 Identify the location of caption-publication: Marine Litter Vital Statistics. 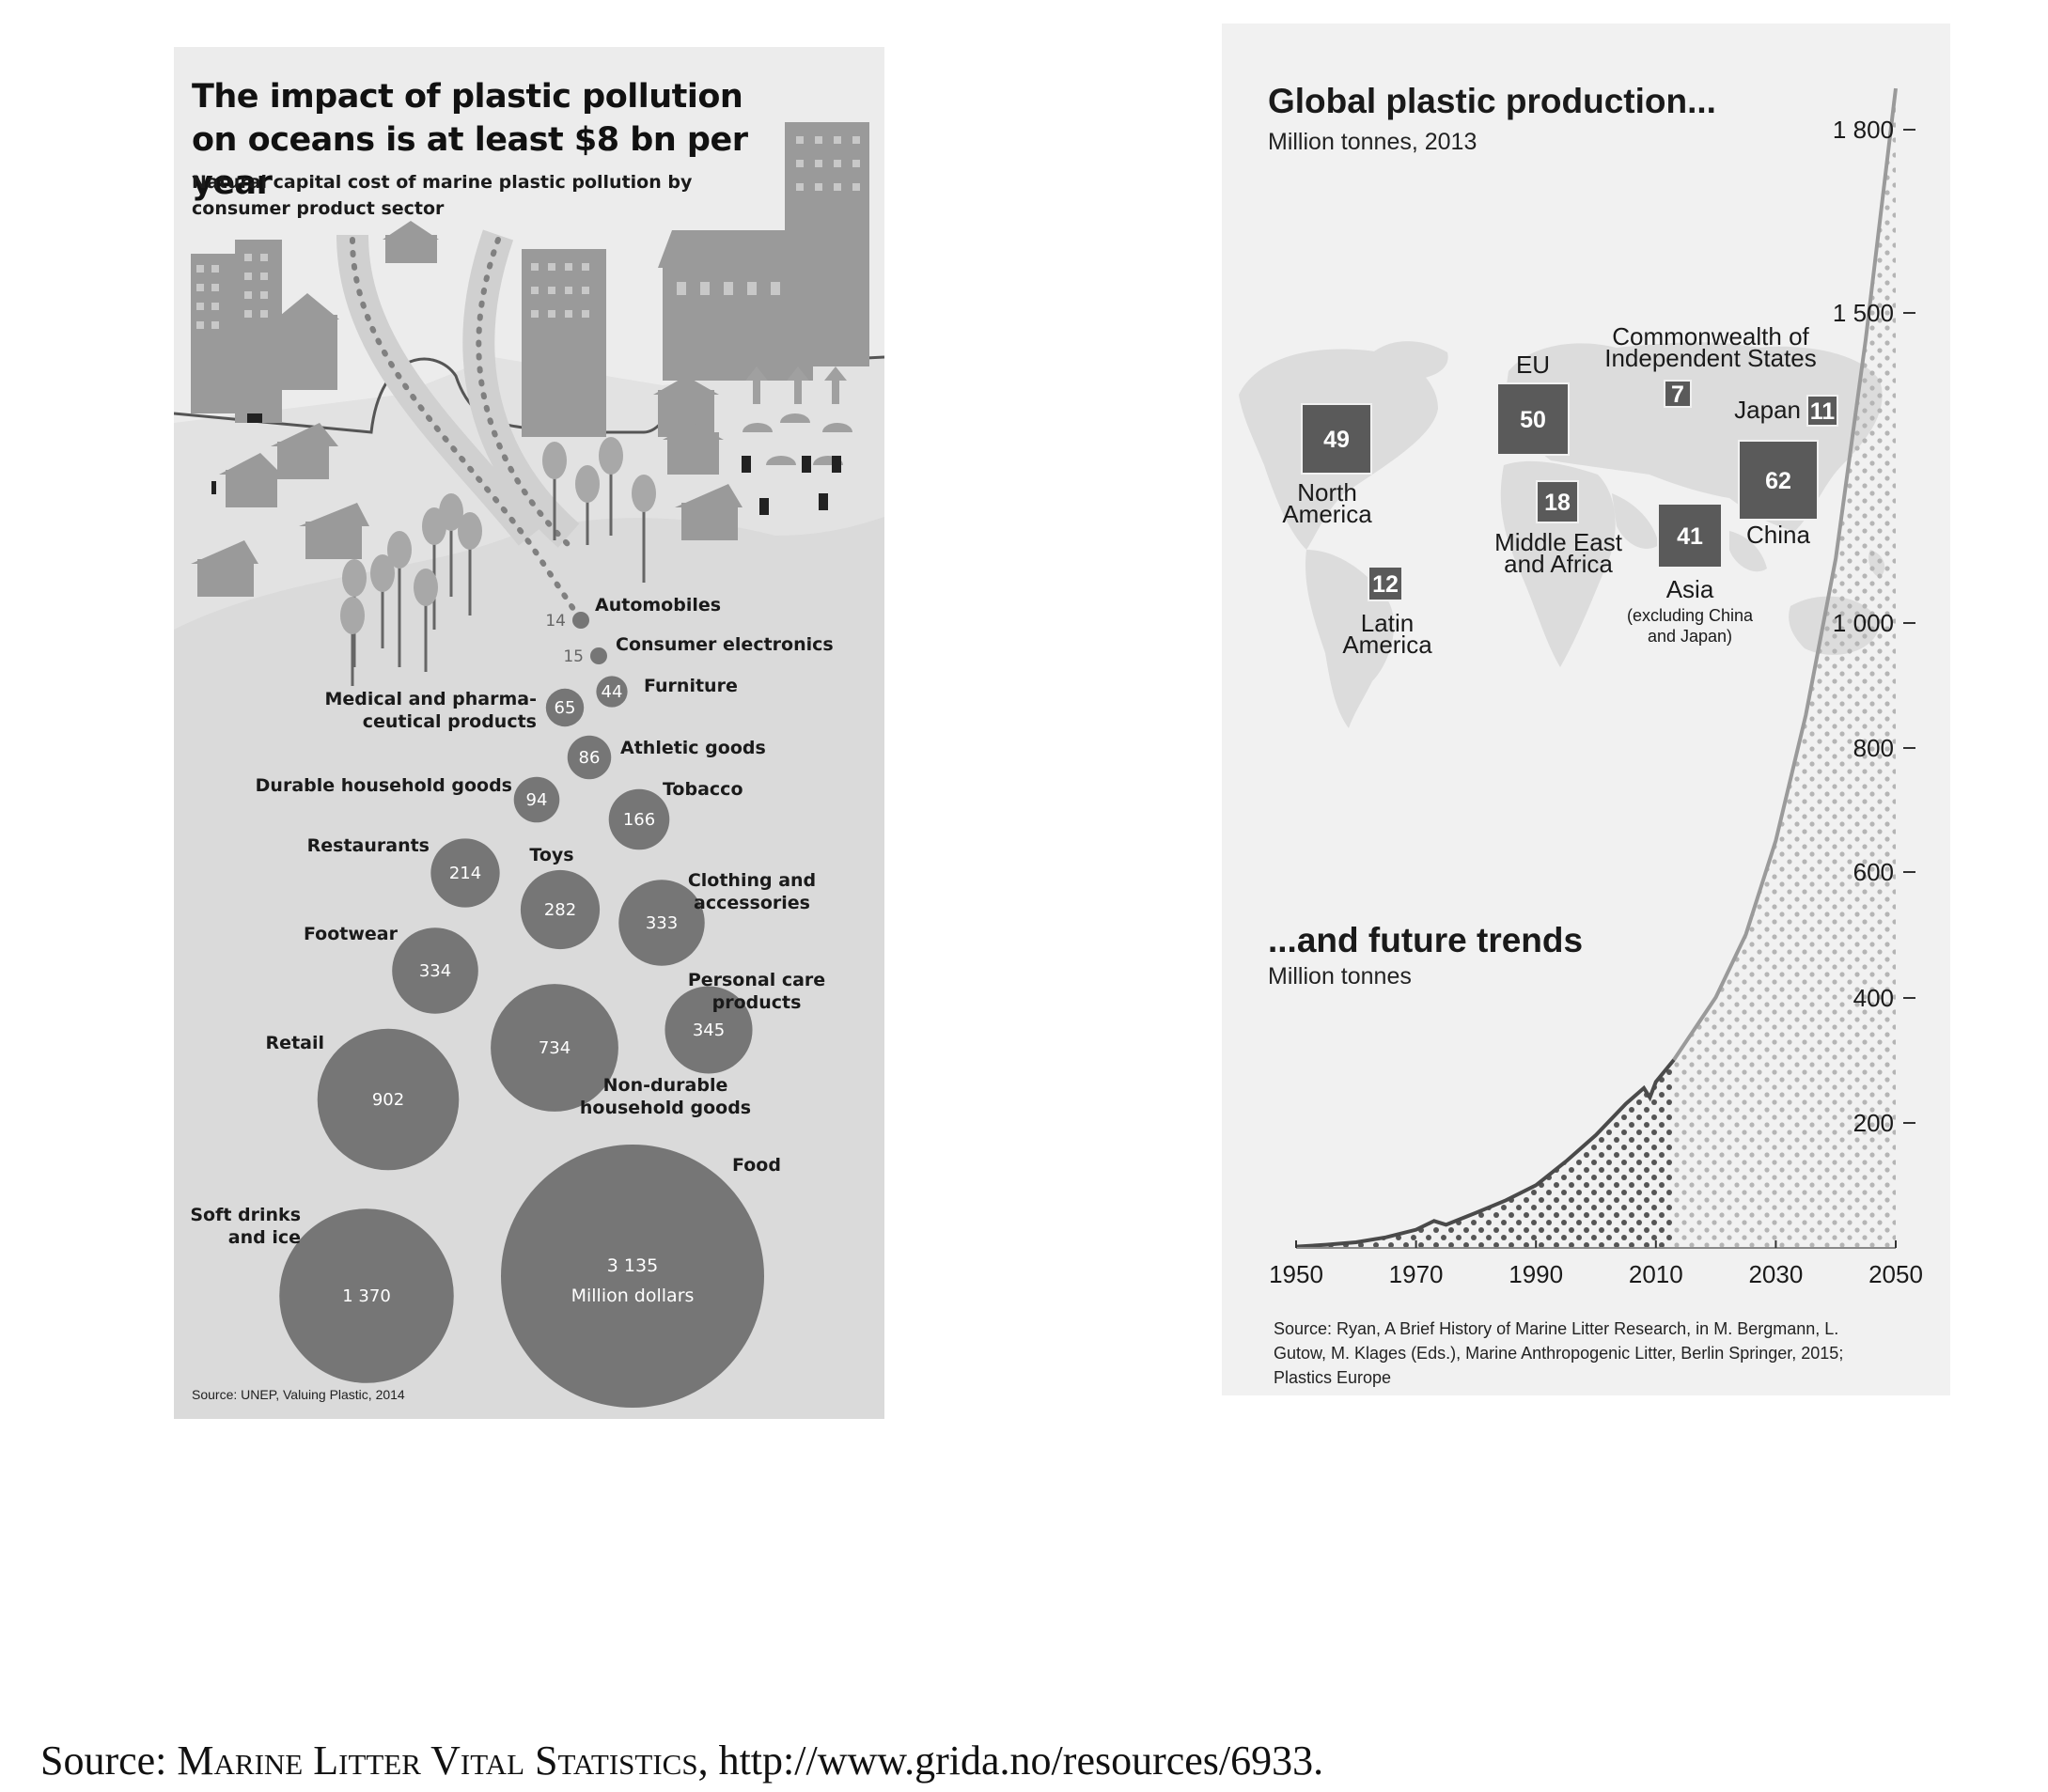
(437, 1760).